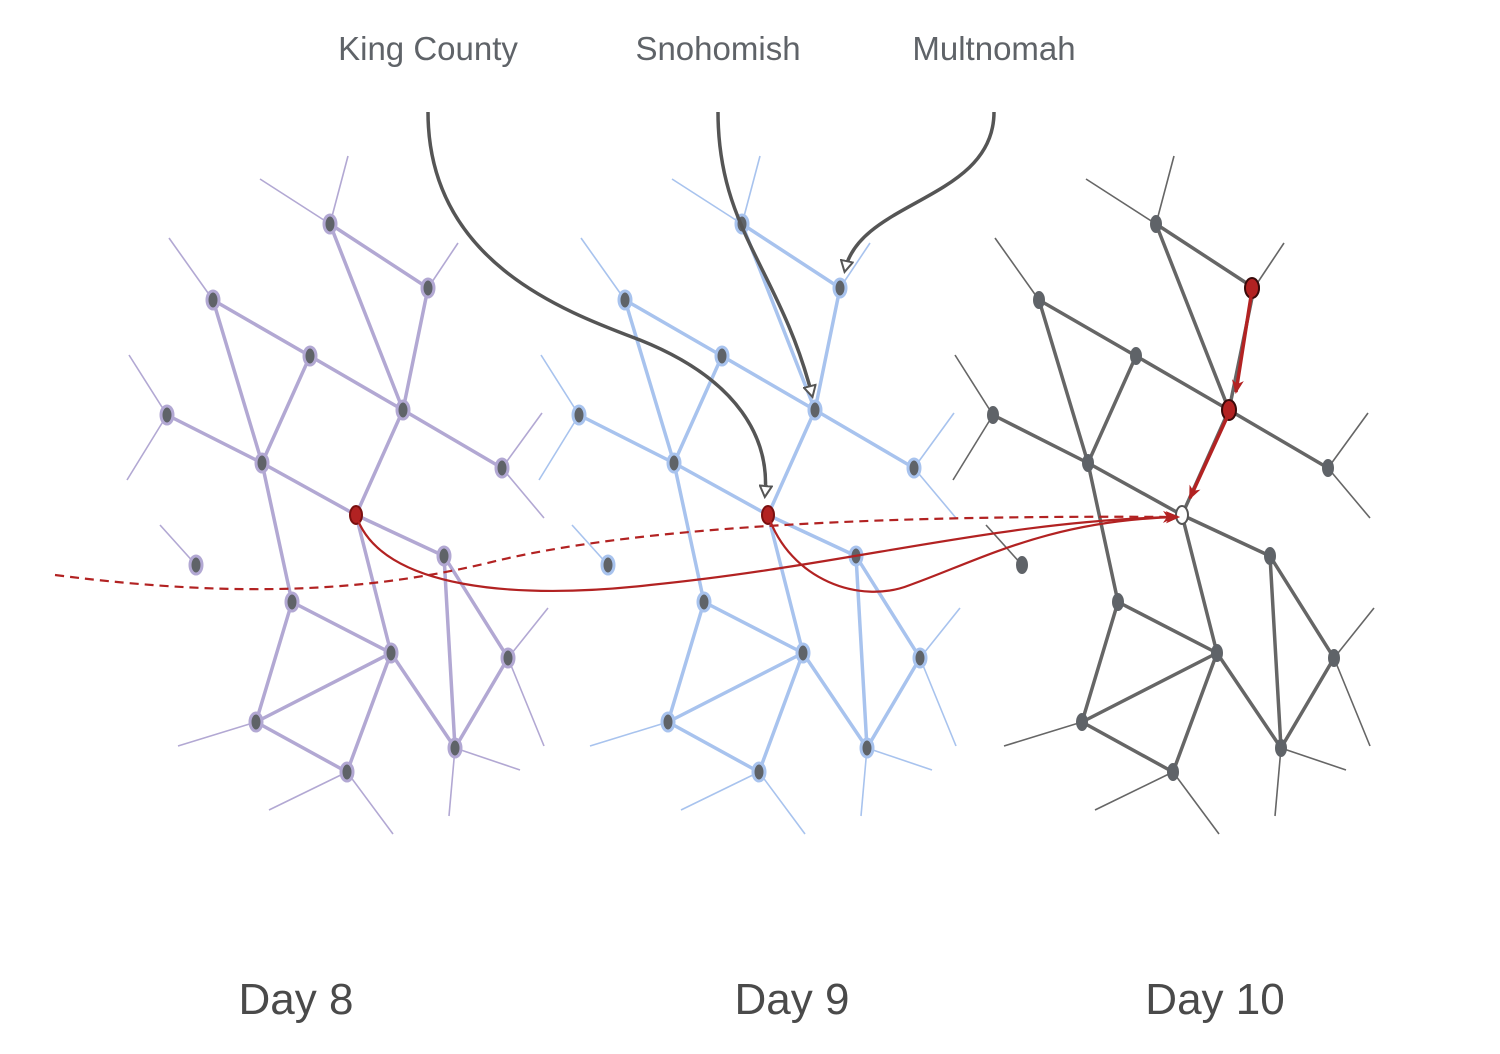 The image size is (1500, 1054). Describe the element at coordinates (920, 190) in the screenshot. I see `multnomah-arrow` at that location.